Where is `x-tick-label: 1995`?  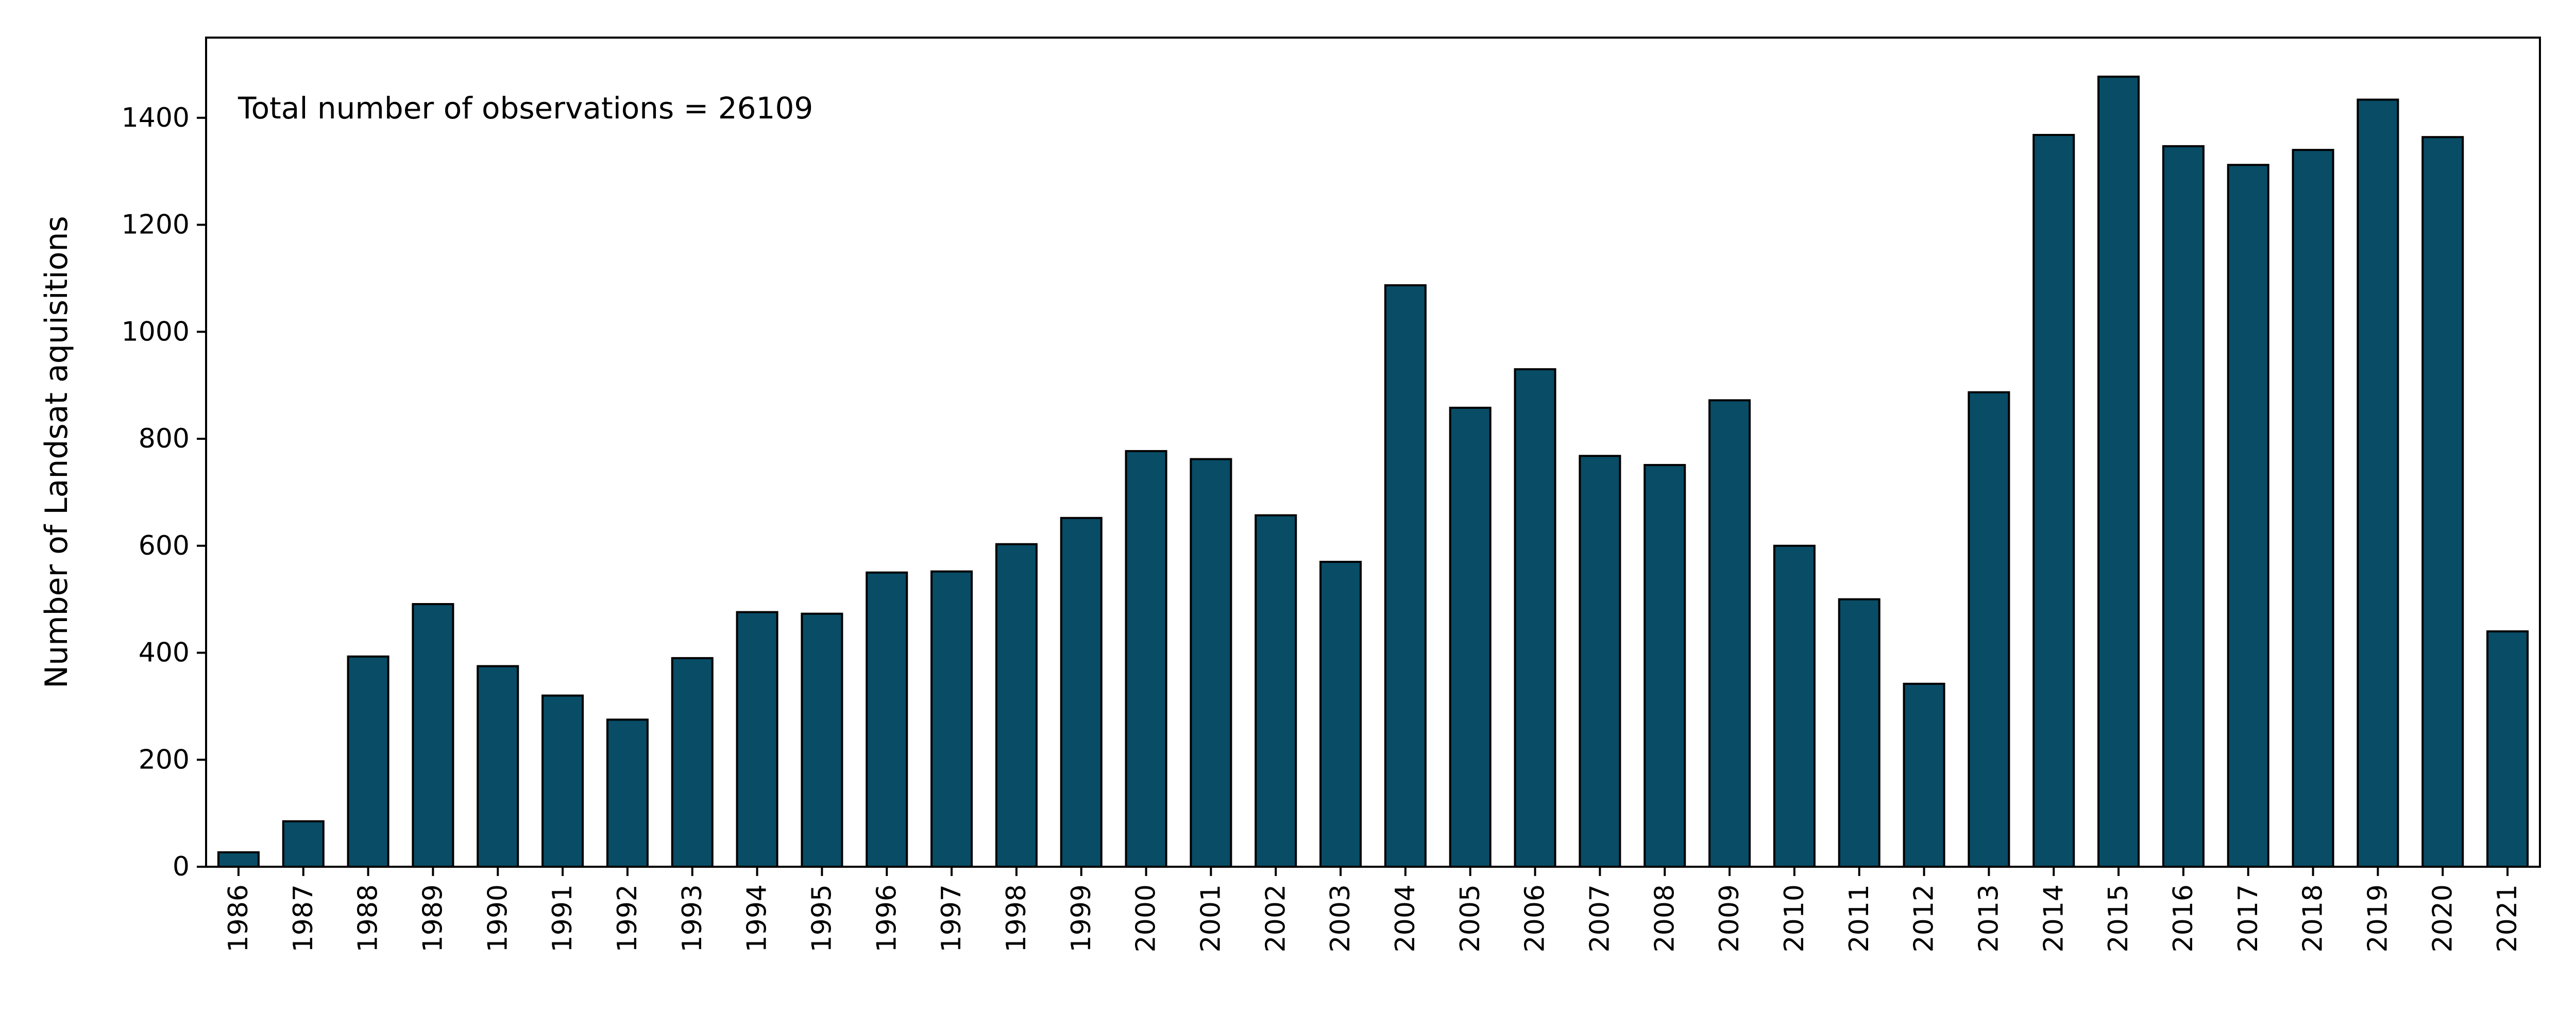 x-tick-label: 1995 is located at coordinates (821, 918).